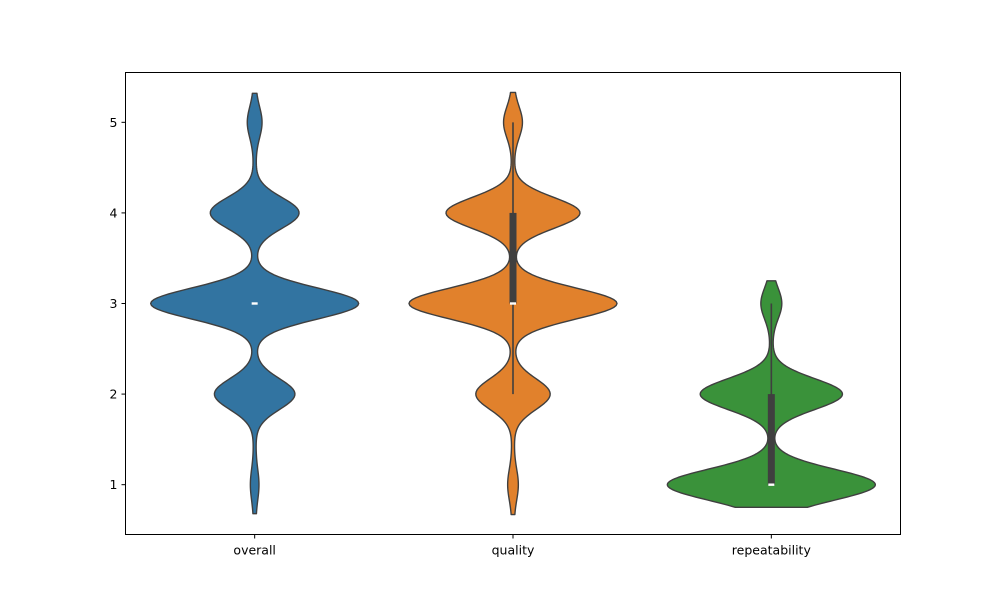  I want to click on x-tick-label-quality: quality, so click(513, 550).